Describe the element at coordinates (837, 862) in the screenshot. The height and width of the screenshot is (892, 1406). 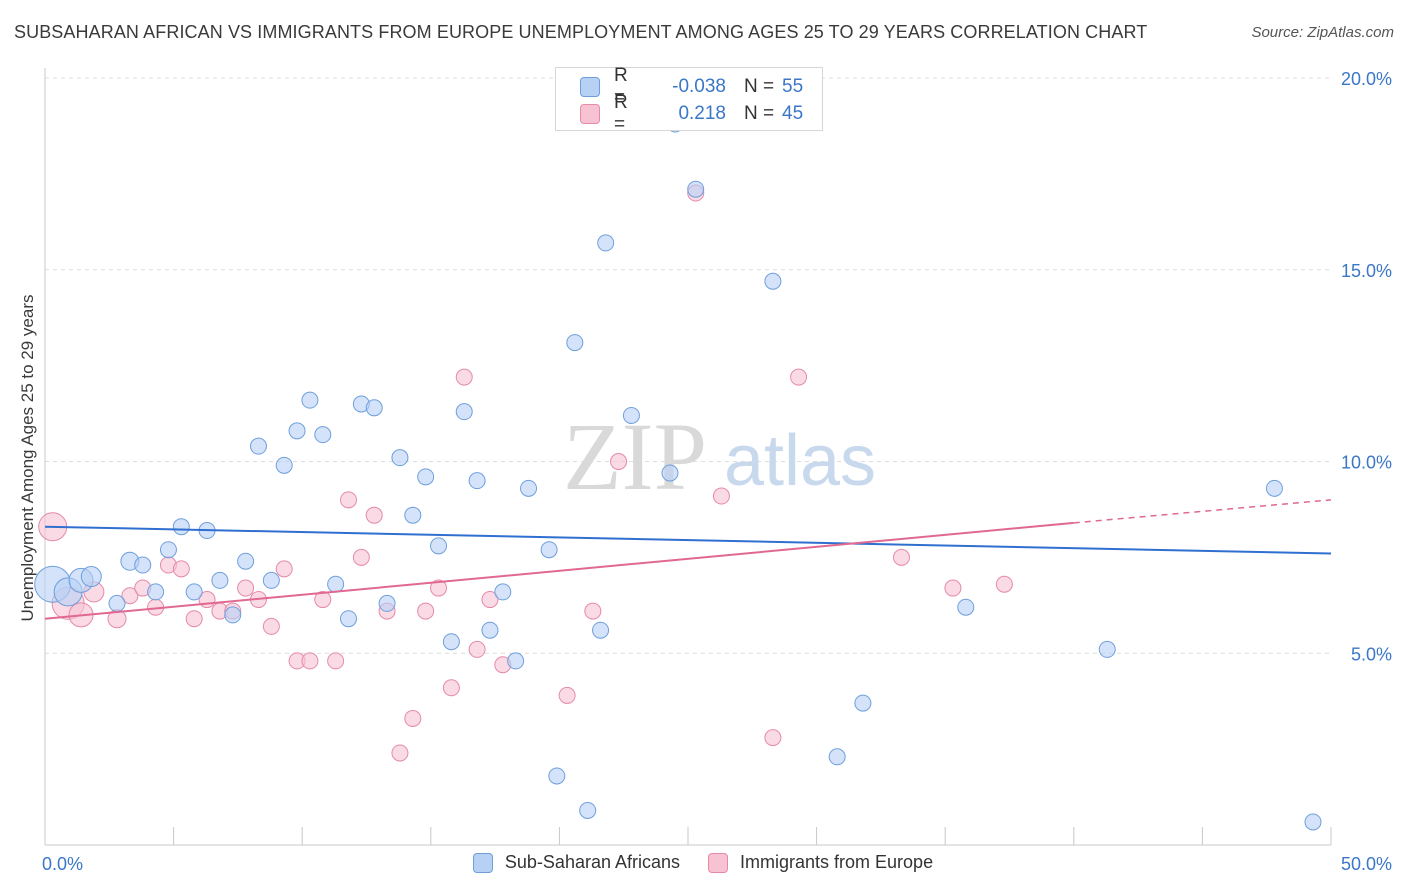
I see `series-name-europe: Immigrants from Europe` at that location.